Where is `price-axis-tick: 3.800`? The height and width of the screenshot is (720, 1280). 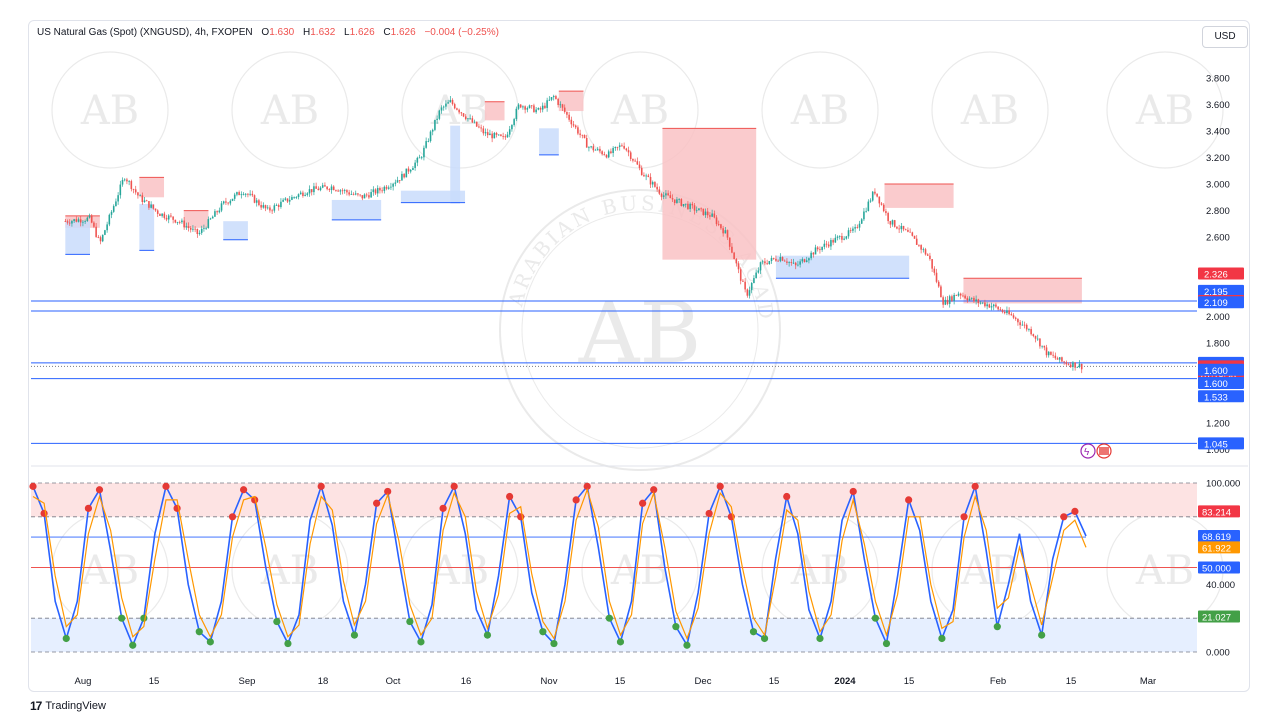 price-axis-tick: 3.800 is located at coordinates (1218, 78).